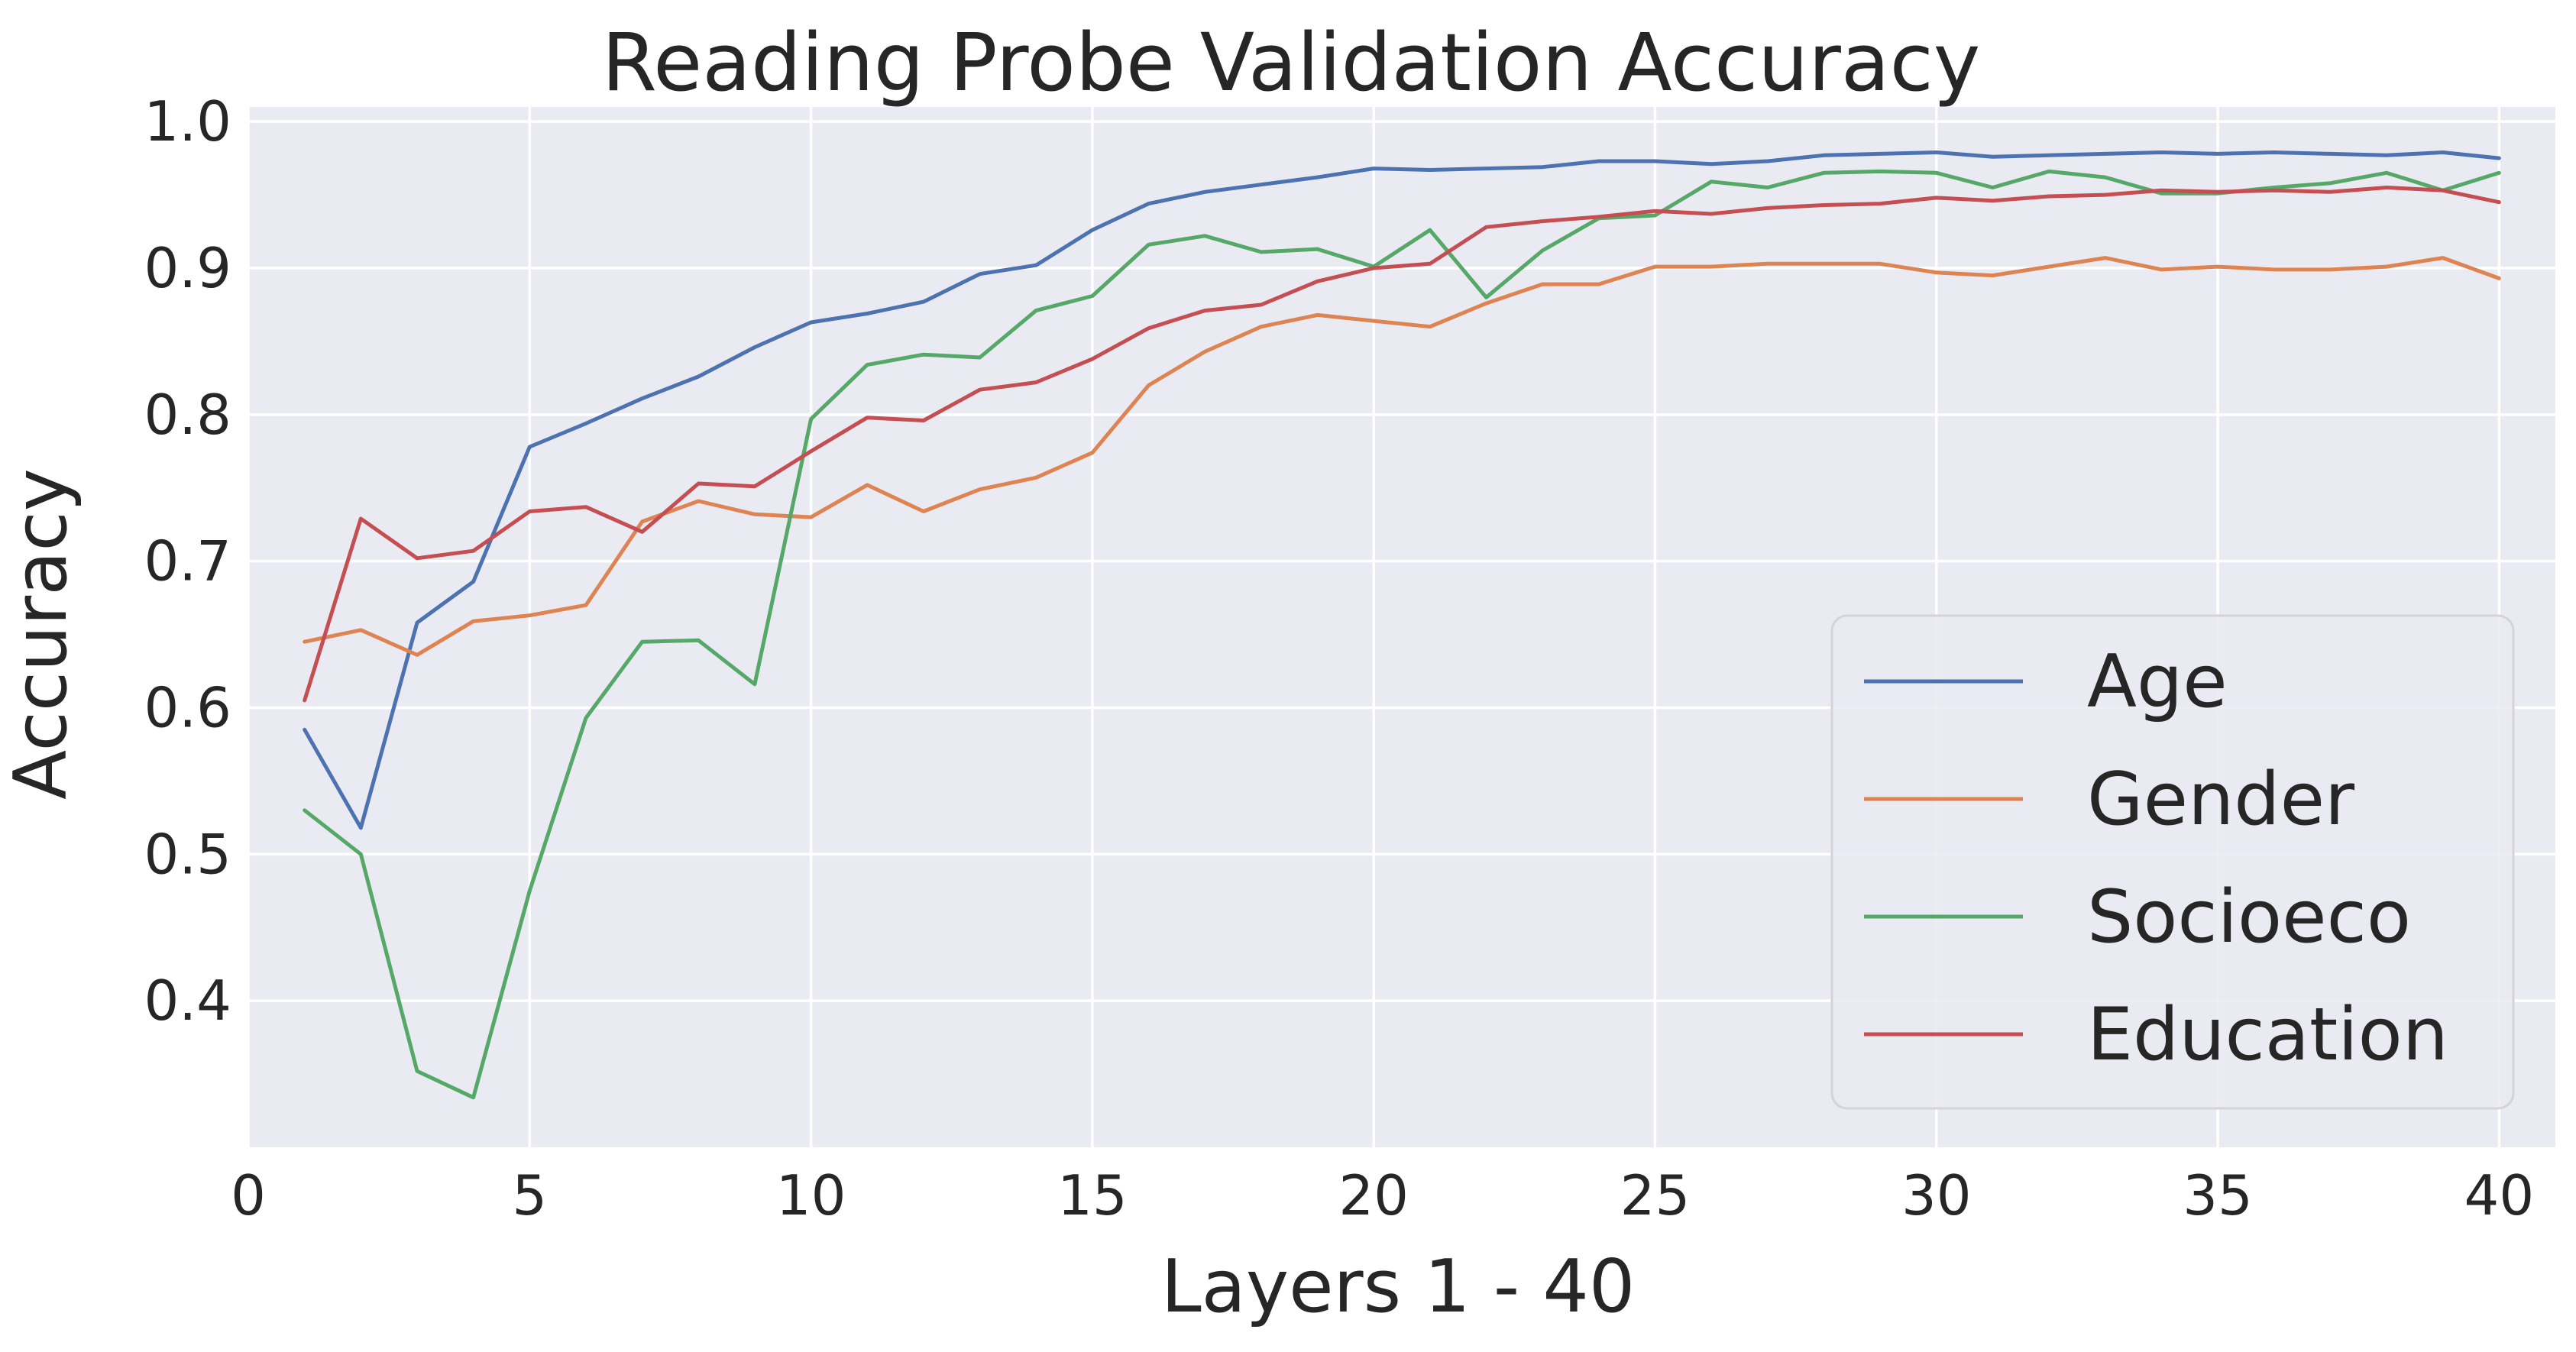 This screenshot has width=2576, height=1352. I want to click on x-tick-label: 20, so click(1373, 1195).